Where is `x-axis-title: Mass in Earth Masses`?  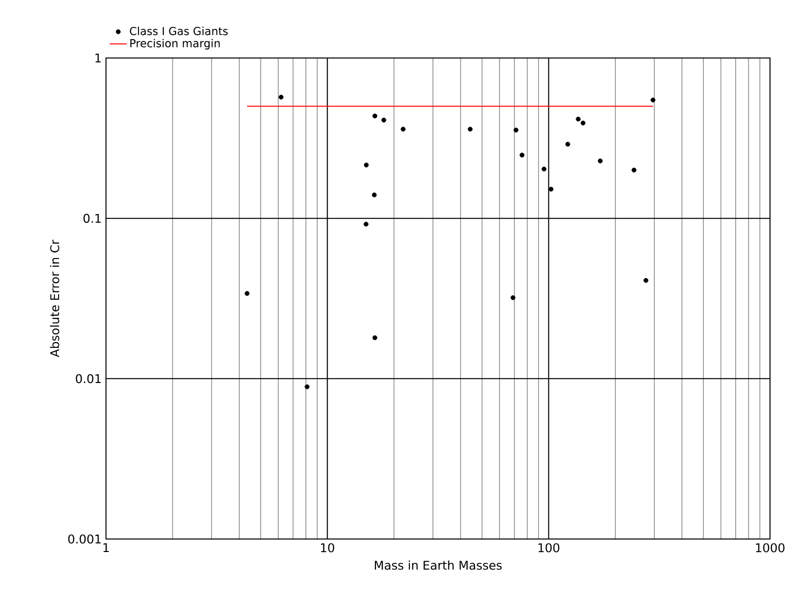 x-axis-title: Mass in Earth Masses is located at coordinates (438, 565).